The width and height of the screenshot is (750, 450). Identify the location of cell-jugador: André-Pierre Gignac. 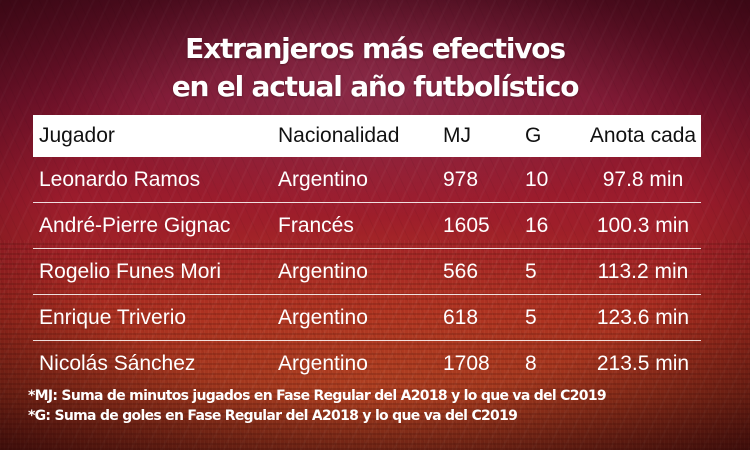
(135, 225).